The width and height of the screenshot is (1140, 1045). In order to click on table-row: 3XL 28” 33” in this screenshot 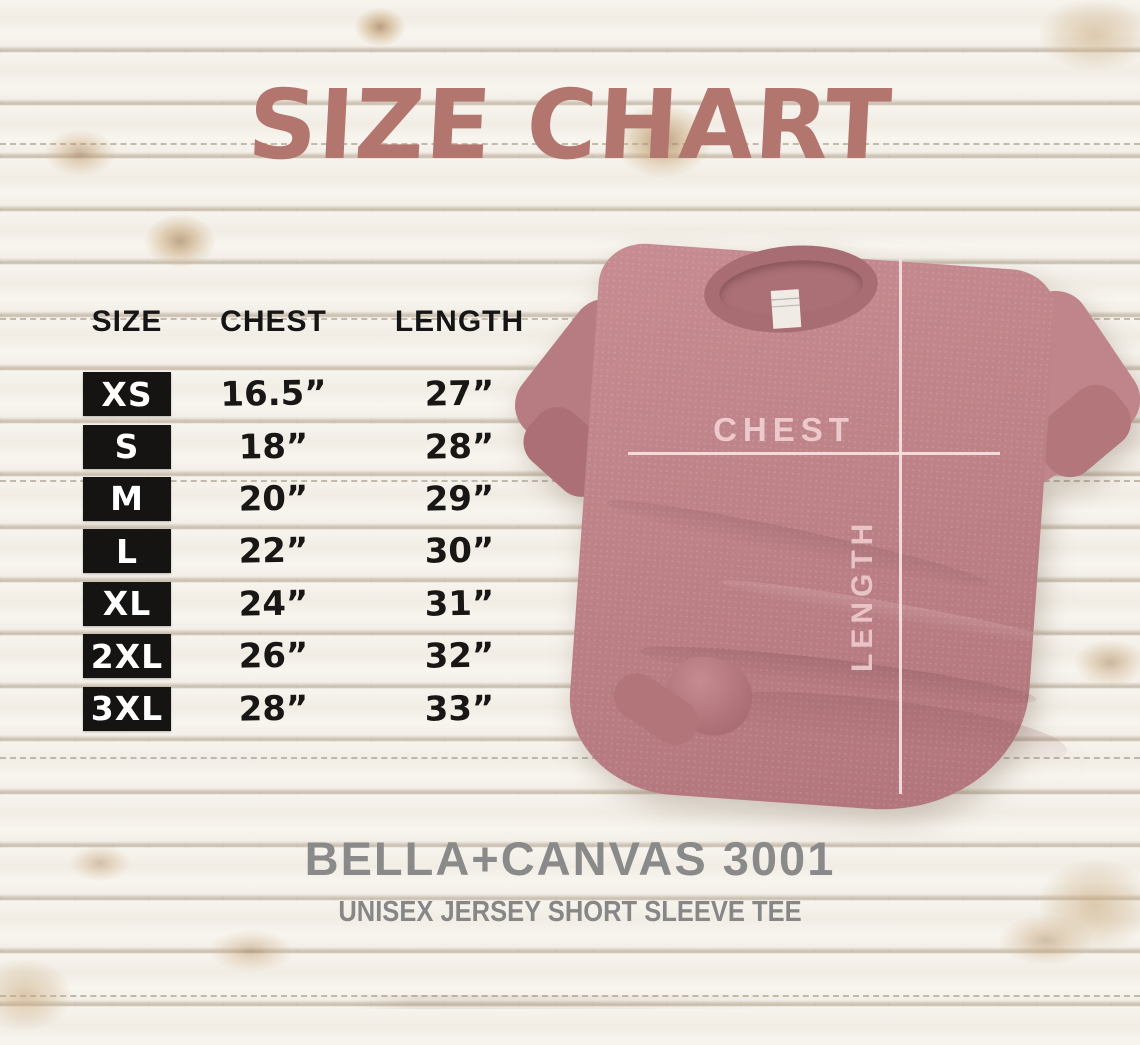, I will do `click(313, 708)`.